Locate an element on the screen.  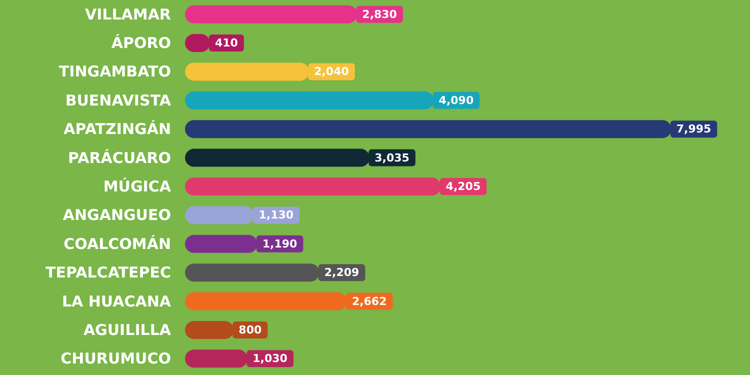
data-label: 1,030 is located at coordinates (270, 359).